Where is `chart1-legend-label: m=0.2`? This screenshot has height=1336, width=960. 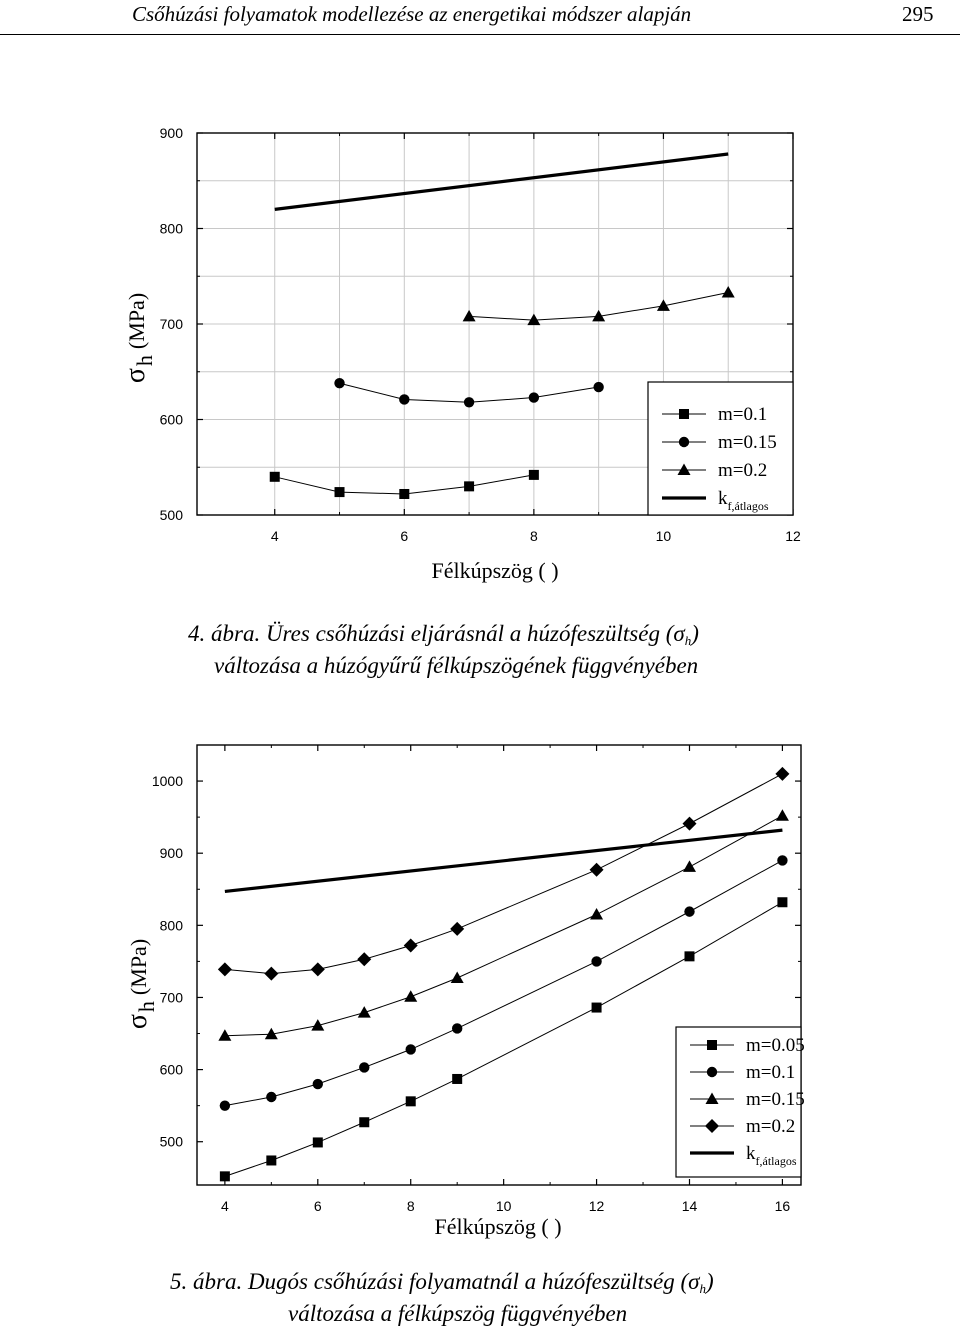 chart1-legend-label: m=0.2 is located at coordinates (742, 470).